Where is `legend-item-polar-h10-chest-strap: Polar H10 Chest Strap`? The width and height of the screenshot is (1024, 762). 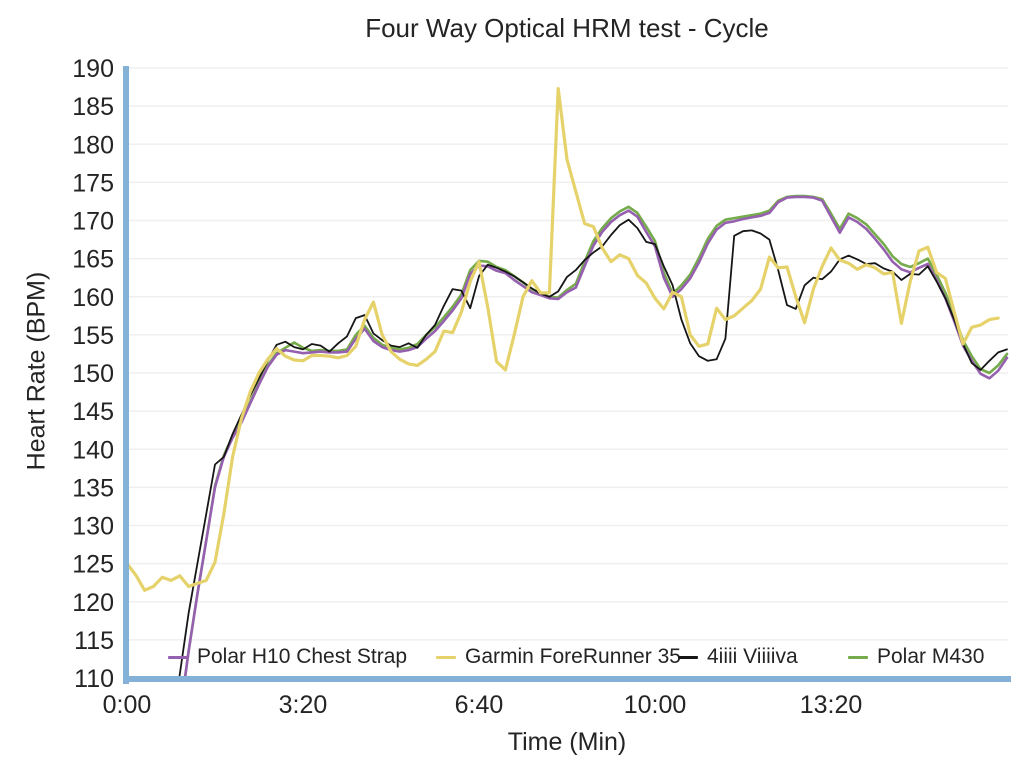 legend-item-polar-h10-chest-strap: Polar H10 Chest Strap is located at coordinates (288, 656).